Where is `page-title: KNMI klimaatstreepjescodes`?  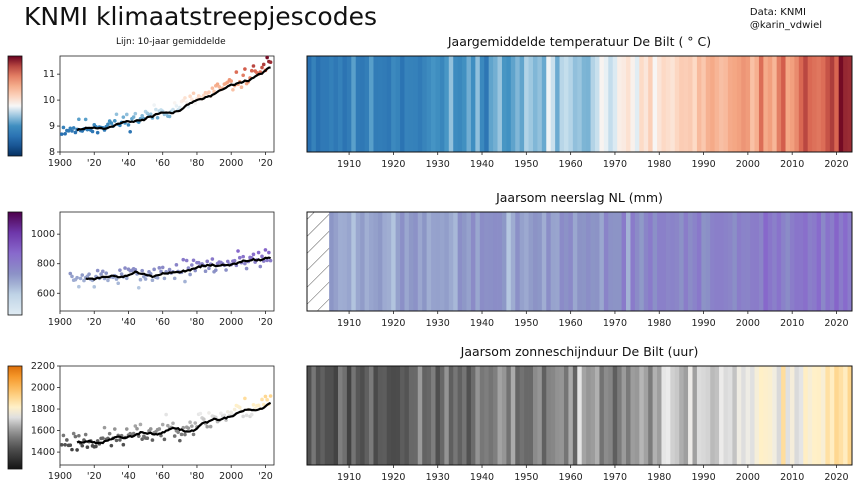 page-title: KNMI klimaatstreepjescodes is located at coordinates (201, 16).